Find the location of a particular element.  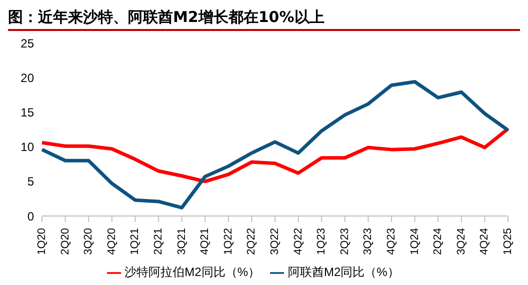

x-tick-label: 4Q22 is located at coordinates (298, 241).